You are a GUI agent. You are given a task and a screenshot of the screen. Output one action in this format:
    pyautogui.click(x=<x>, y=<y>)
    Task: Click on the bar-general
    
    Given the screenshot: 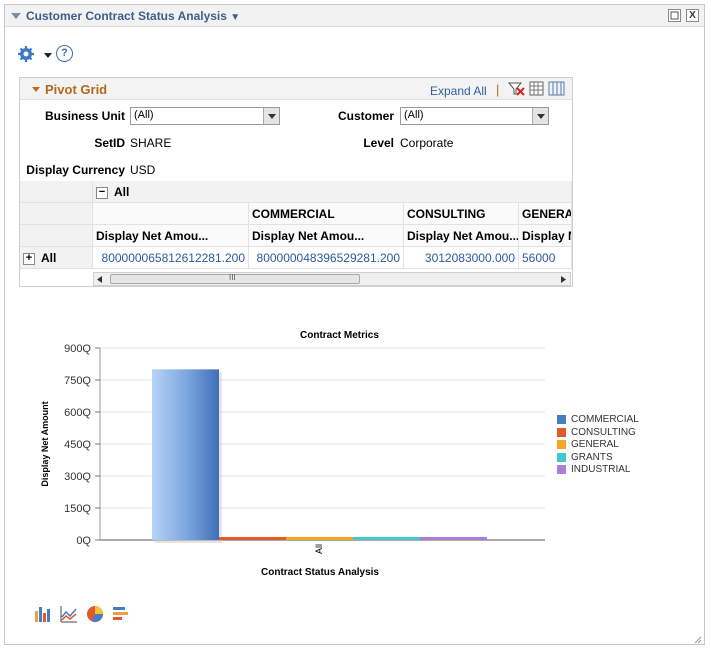 What is the action you would take?
    pyautogui.click(x=319, y=538)
    